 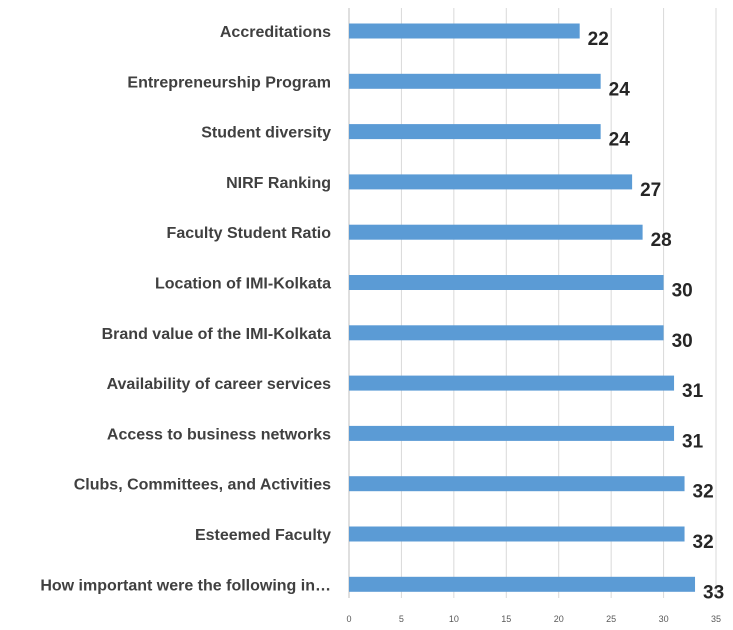 I want to click on category-label: Location of IMI-Kolkata, so click(x=243, y=284).